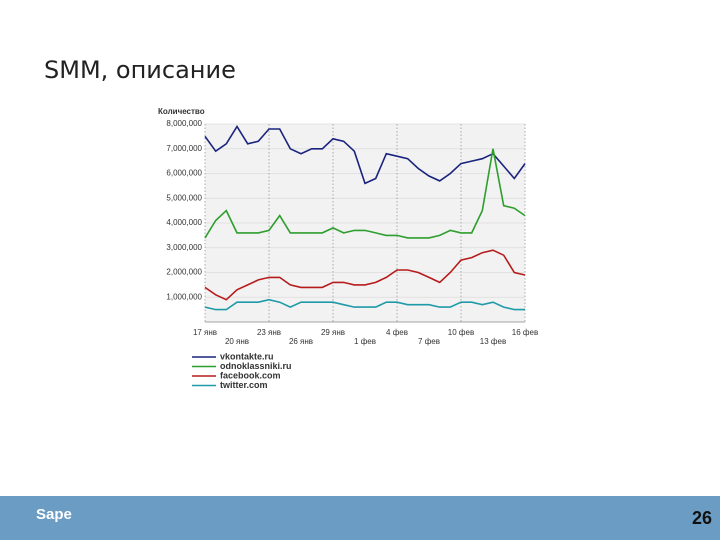  I want to click on page-number: 26, so click(701, 518).